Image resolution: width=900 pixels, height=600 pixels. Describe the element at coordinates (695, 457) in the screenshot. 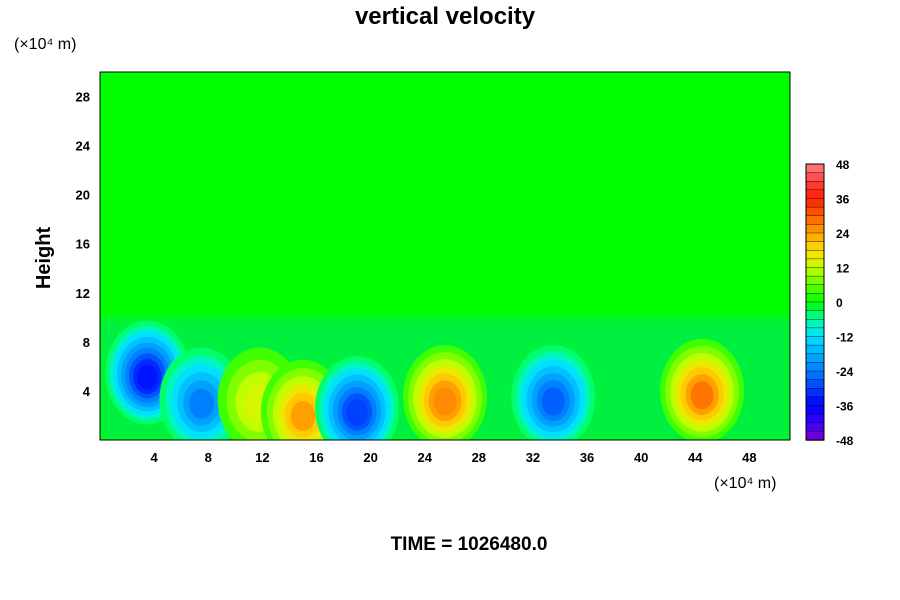

I see `x-tick-label: 44` at that location.